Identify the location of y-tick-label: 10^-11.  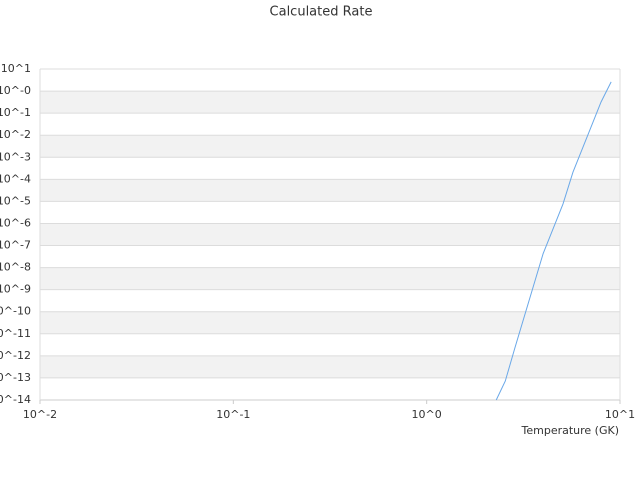
(15, 333).